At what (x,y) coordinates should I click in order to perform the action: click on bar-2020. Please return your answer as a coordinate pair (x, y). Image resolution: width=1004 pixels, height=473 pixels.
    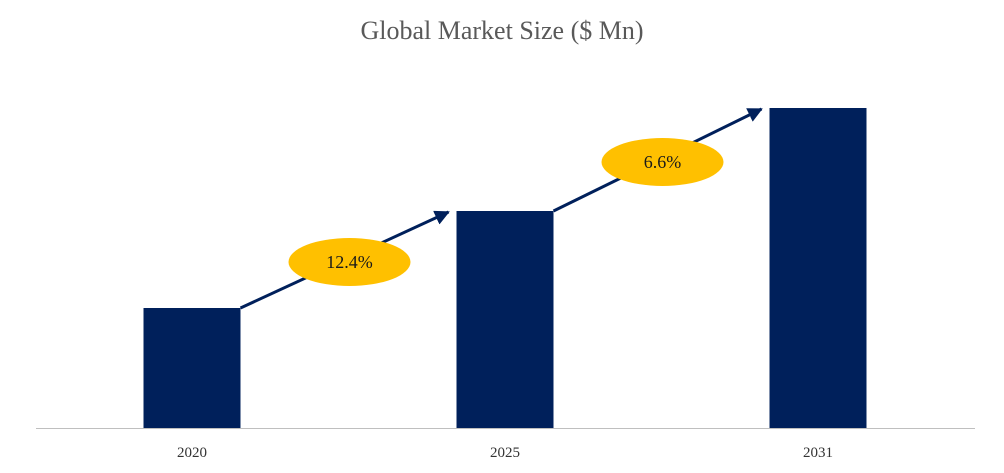
    Looking at the image, I should click on (192, 368).